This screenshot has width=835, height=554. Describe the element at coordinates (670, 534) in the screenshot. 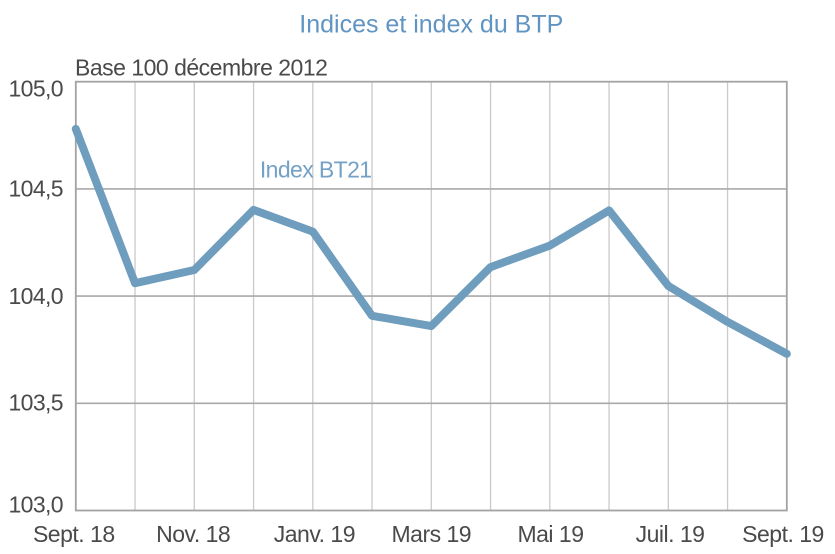

I see `svg-text: Juil. 19` at that location.